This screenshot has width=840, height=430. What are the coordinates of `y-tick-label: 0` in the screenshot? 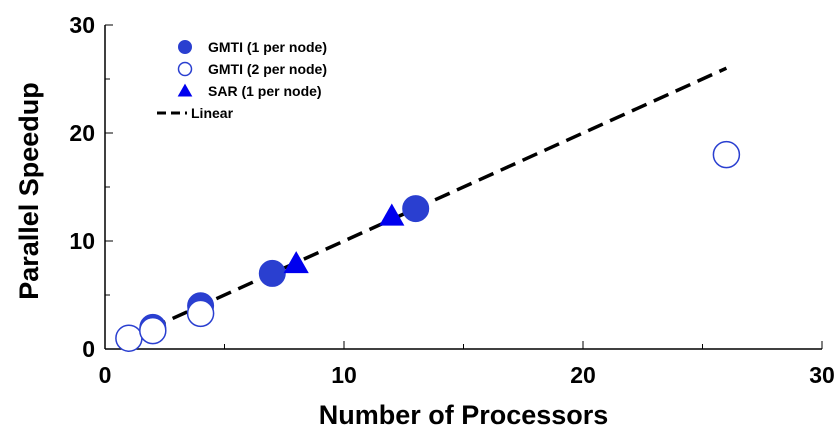 It's located at (88, 349).